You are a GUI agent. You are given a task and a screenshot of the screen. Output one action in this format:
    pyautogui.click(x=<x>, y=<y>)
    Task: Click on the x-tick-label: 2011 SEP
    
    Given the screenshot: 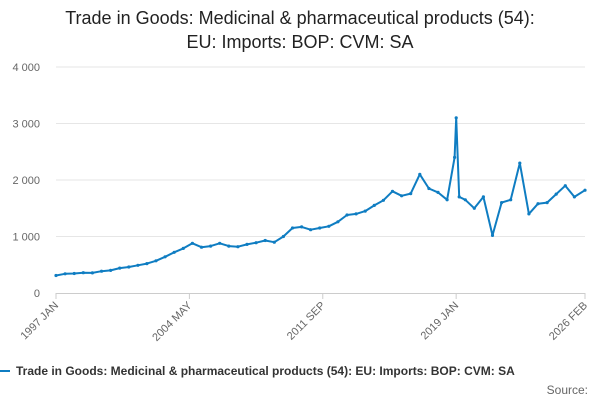 What is the action you would take?
    pyautogui.click(x=306, y=321)
    